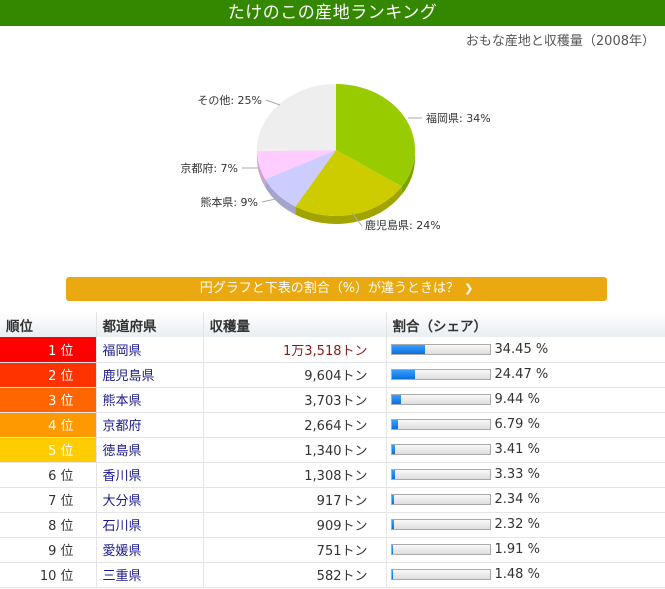 The image size is (665, 589). Describe the element at coordinates (48, 425) in the screenshot. I see `rank-cell: 4 位` at that location.